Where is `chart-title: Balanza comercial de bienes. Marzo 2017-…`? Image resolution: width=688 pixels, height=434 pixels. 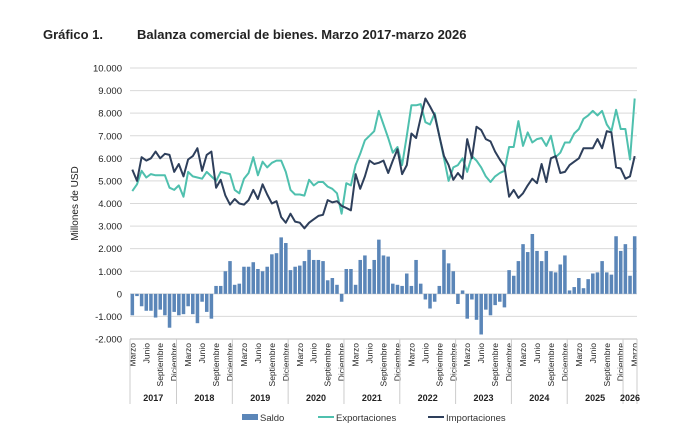
chart-title: Balanza comercial de bienes. Marzo 2017-… is located at coordinates (302, 34).